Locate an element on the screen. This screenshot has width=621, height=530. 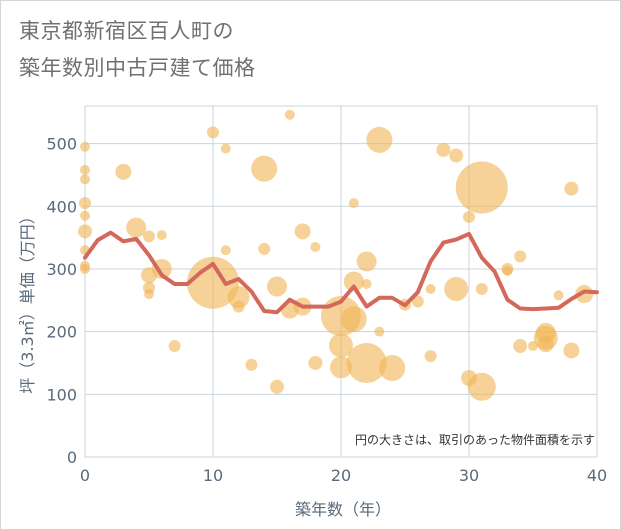
x-axis-ticks: 0 10 20 30 40 is located at coordinates (343, 475).